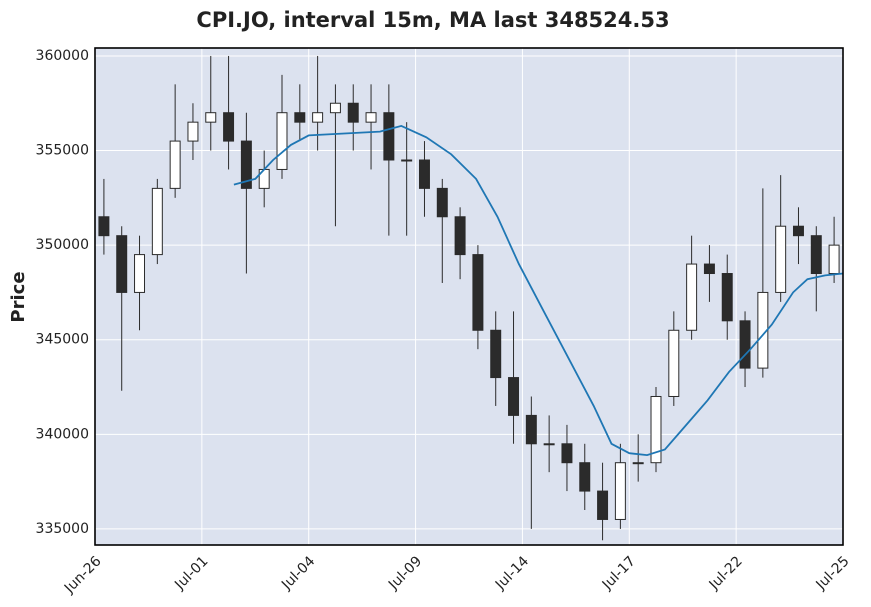  Describe the element at coordinates (62, 340) in the screenshot. I see `y-tick-label: 345000` at that location.